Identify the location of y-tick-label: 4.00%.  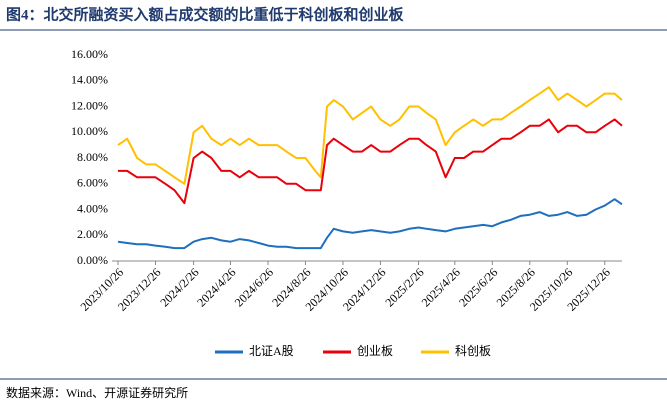
(92, 208).